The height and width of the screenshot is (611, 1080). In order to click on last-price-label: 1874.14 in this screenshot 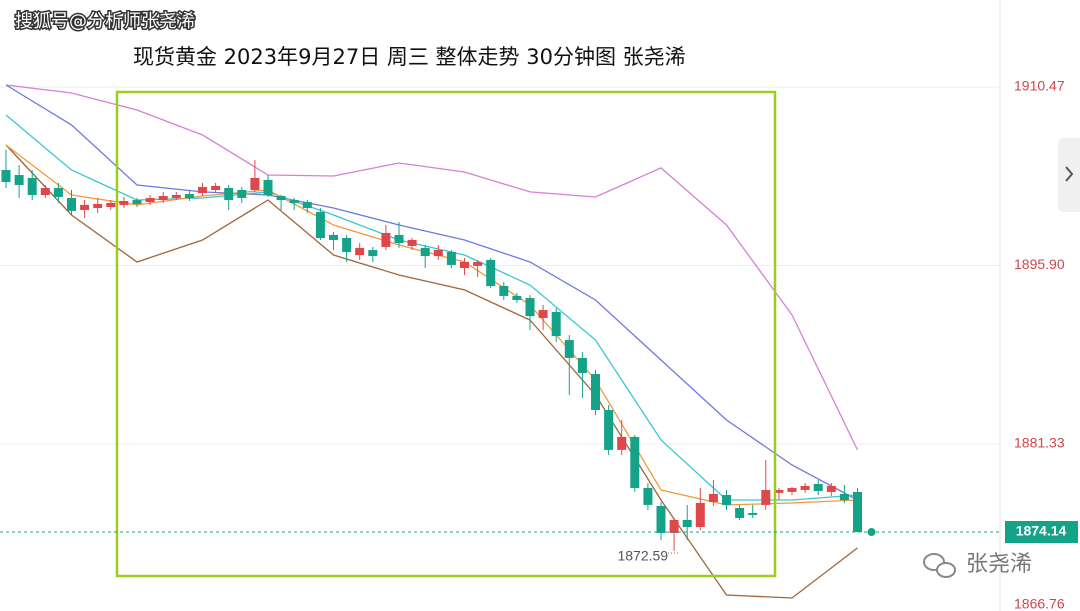, I will do `click(1041, 531)`.